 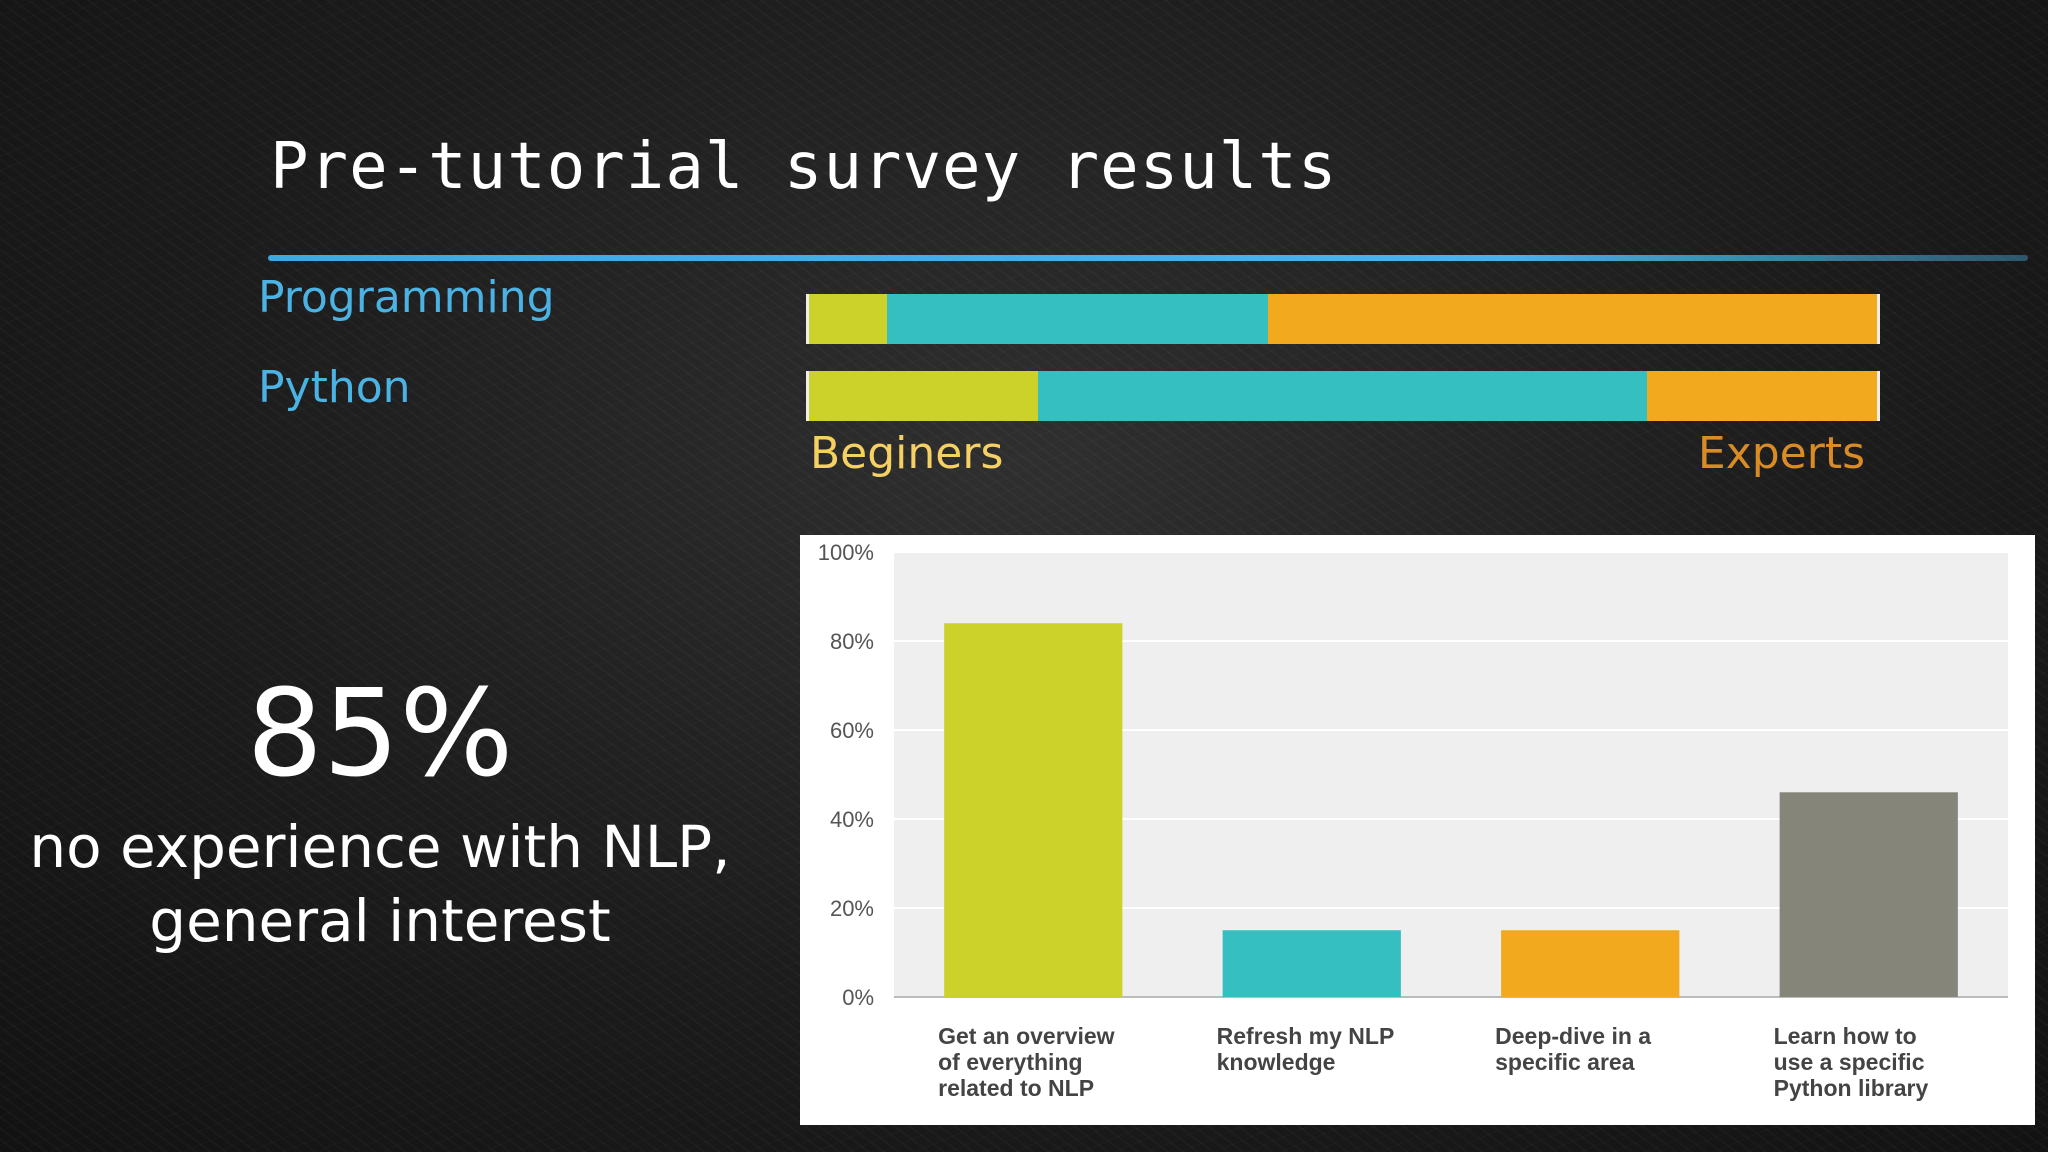 I want to click on title-underline, so click(x=1148, y=258).